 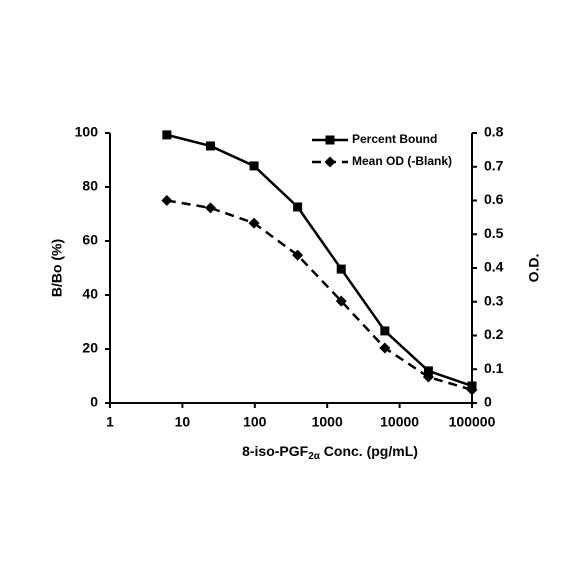 What do you see at coordinates (494, 165) in the screenshot?
I see `y2-tick-label: 0.7` at bounding box center [494, 165].